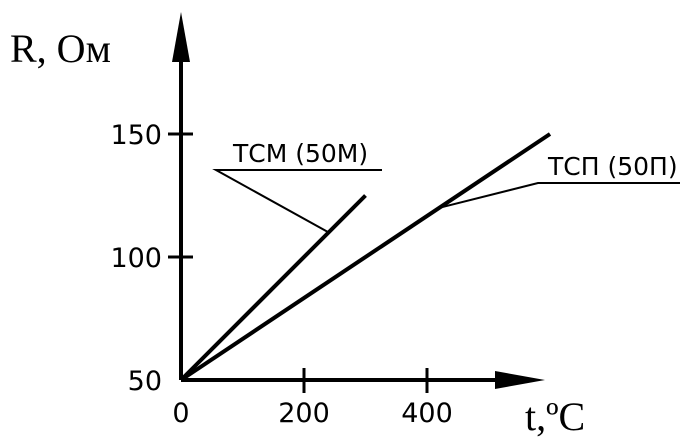  Describe the element at coordinates (145, 381) in the screenshot. I see `y-tick-label: 50` at that location.